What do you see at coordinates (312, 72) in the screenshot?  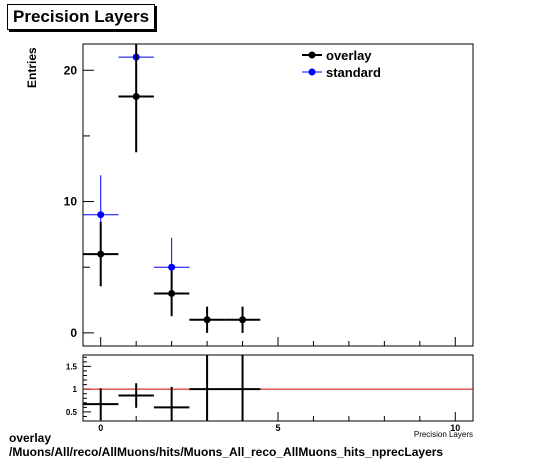 I see `legend-standard-marker` at bounding box center [312, 72].